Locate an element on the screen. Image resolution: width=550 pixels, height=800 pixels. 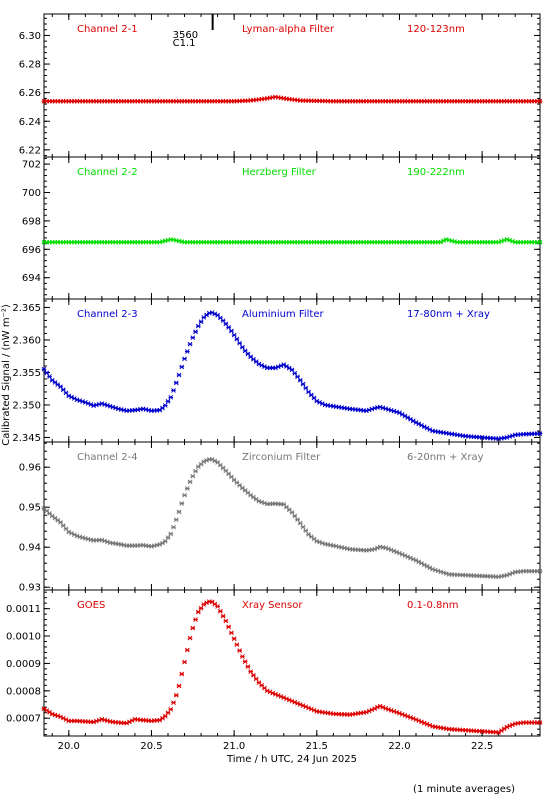
y-tick-label: 2.360 is located at coordinates (26, 340).